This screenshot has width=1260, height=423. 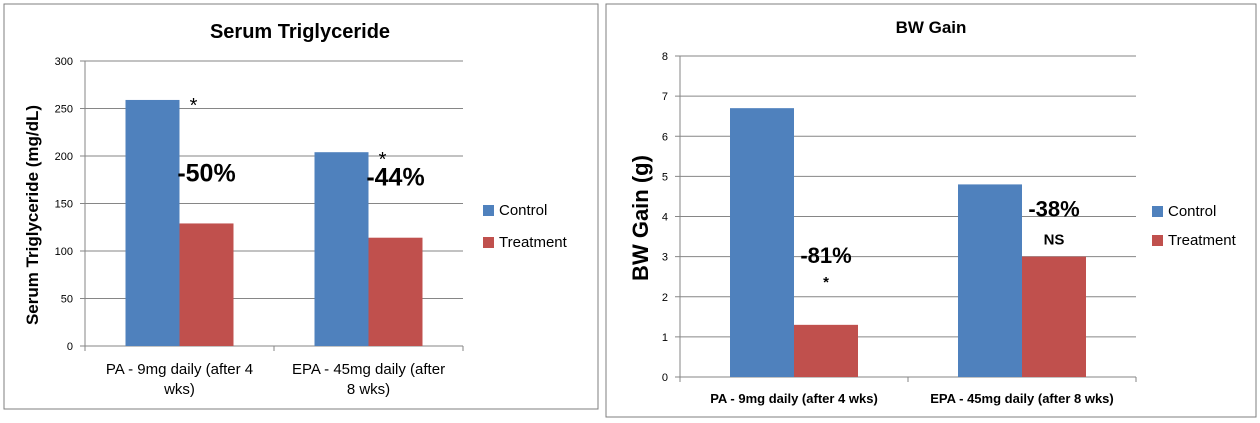 What do you see at coordinates (368, 389) in the screenshot?
I see `x-tick-label: 8 wks)` at bounding box center [368, 389].